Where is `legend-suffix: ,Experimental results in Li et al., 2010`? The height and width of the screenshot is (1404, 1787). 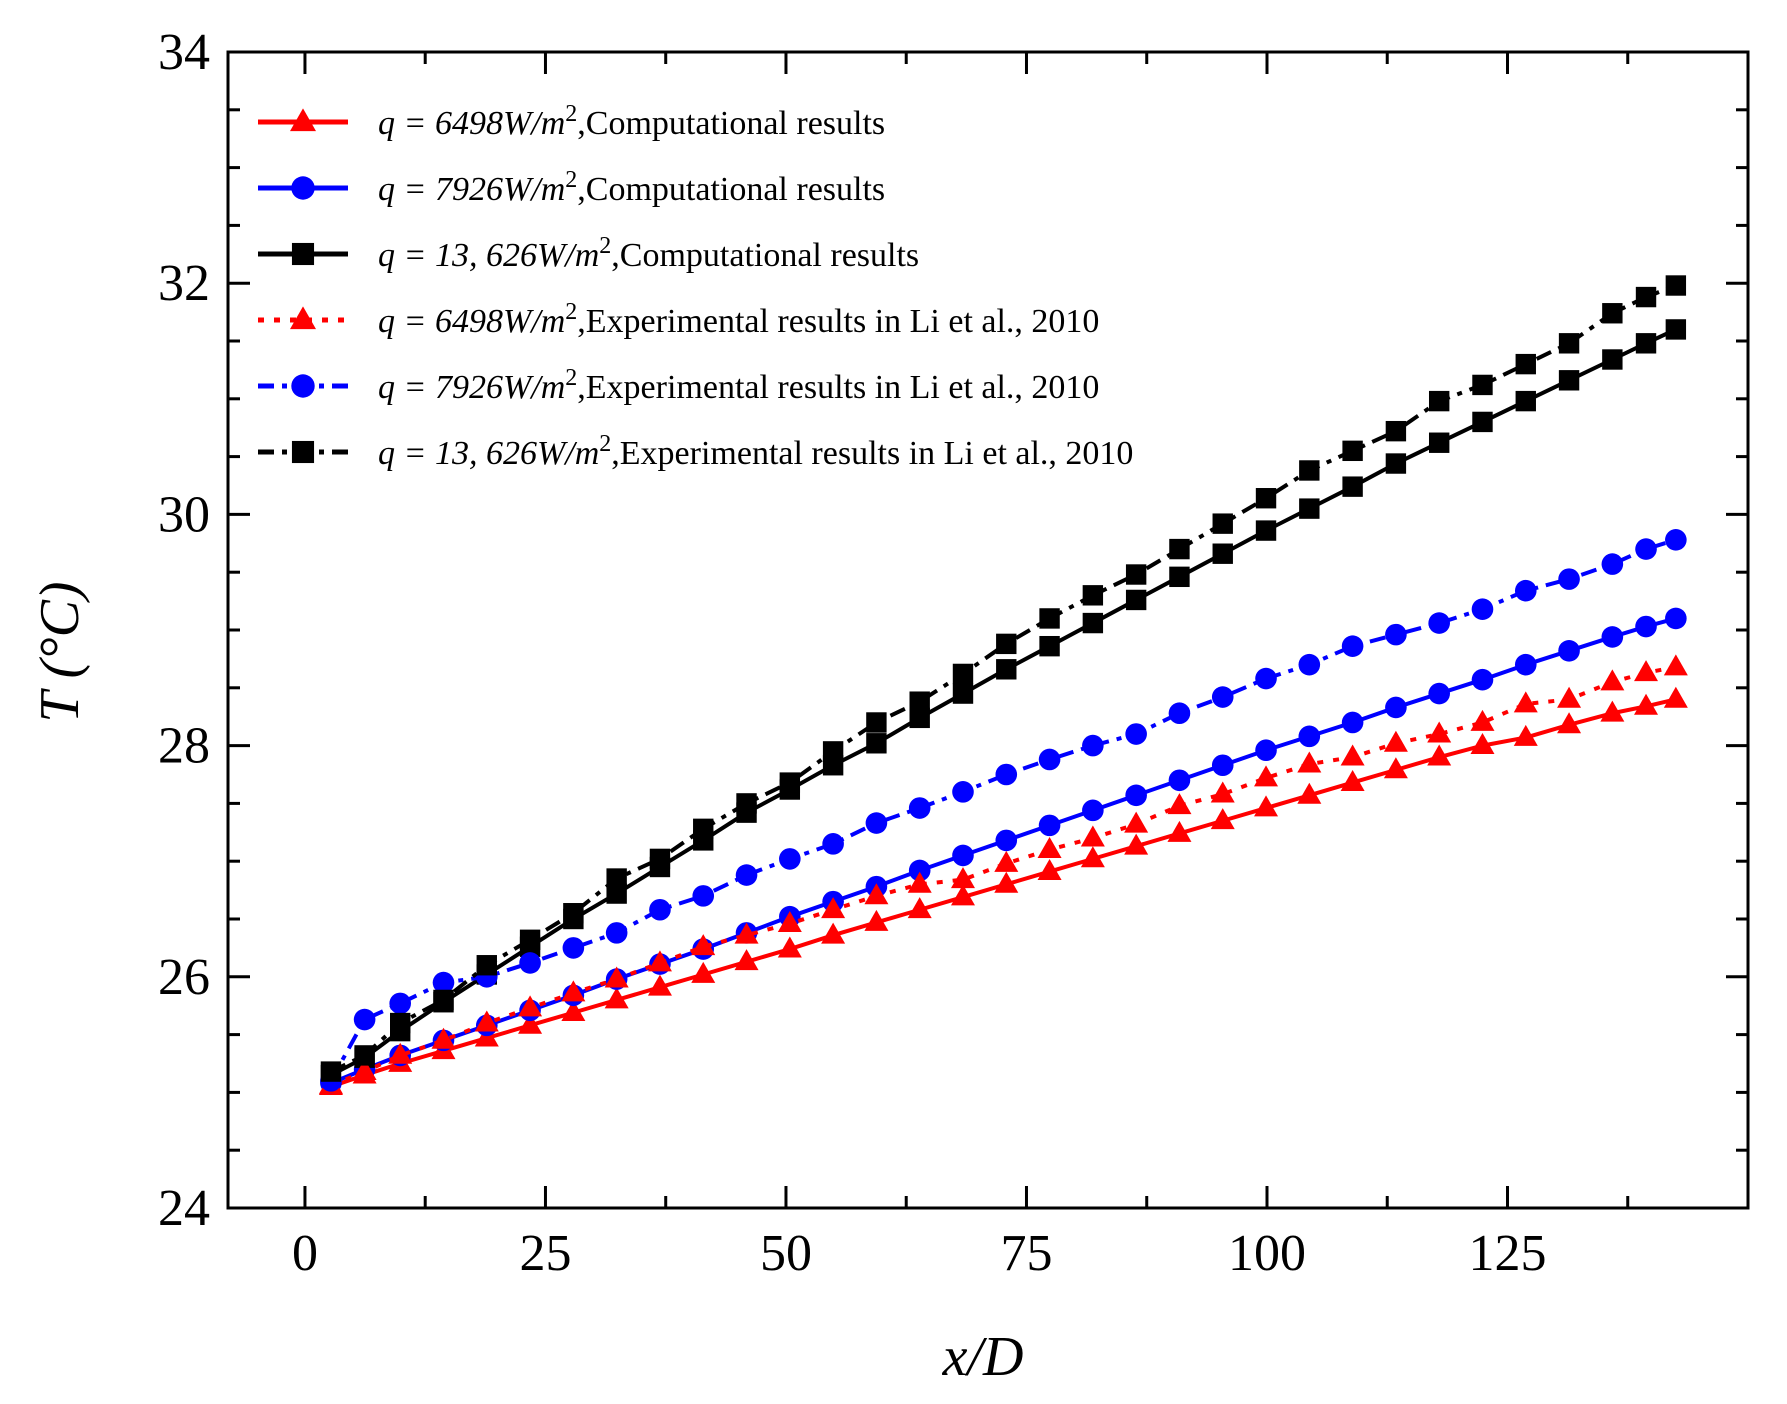 legend-suffix: ,Experimental results in Li et al., 2010 is located at coordinates (838, 321).